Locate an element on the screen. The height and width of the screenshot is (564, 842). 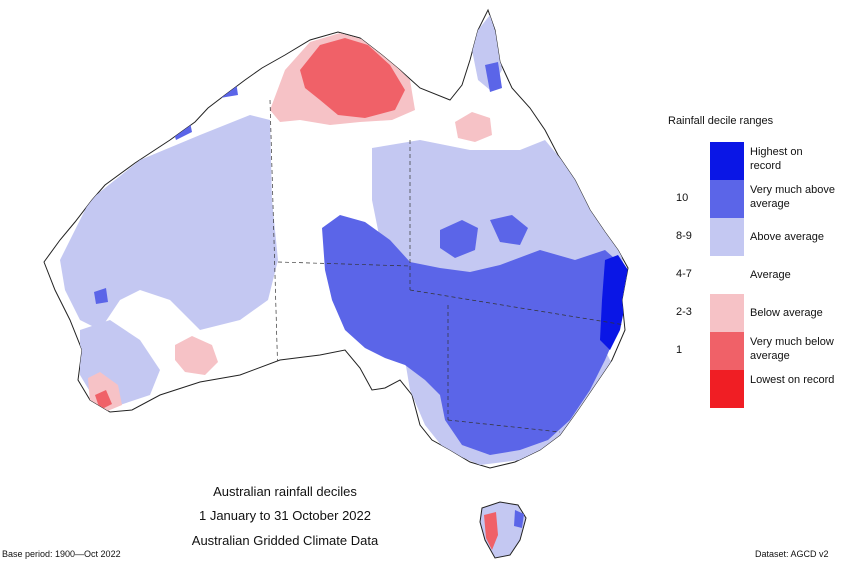
legend-item-very-much-below-average: 1 Very much below average is located at coordinates (756, 351).